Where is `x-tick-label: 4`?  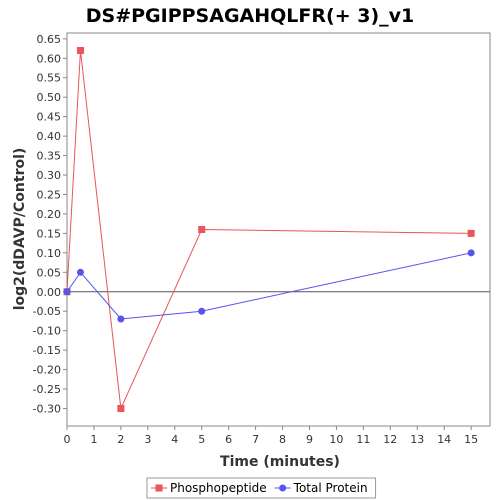
x-tick-label: 4 is located at coordinates (174, 439).